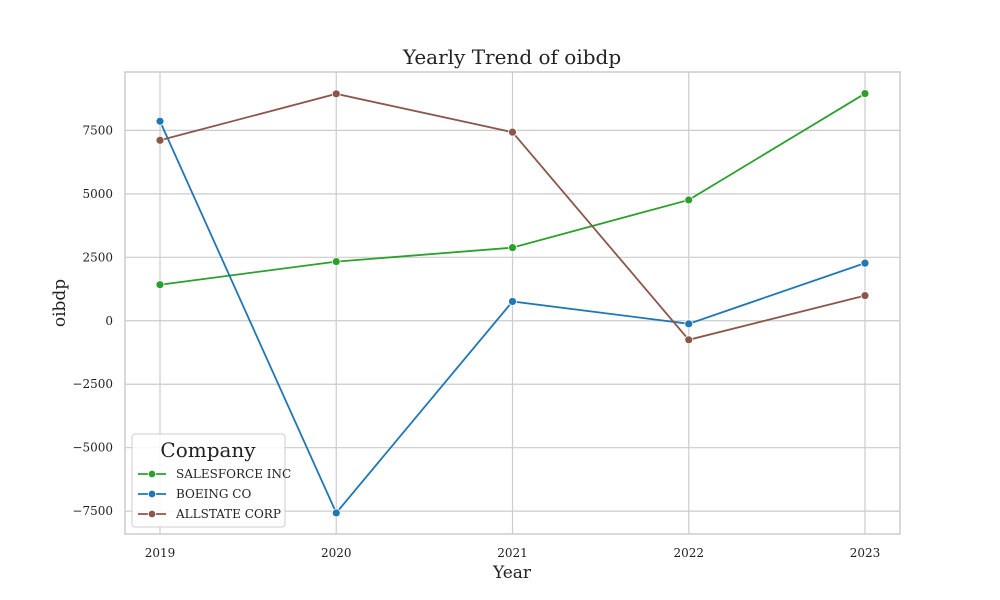 The width and height of the screenshot is (1000, 600). Describe the element at coordinates (92, 511) in the screenshot. I see `y-tick-label: −7500` at that location.